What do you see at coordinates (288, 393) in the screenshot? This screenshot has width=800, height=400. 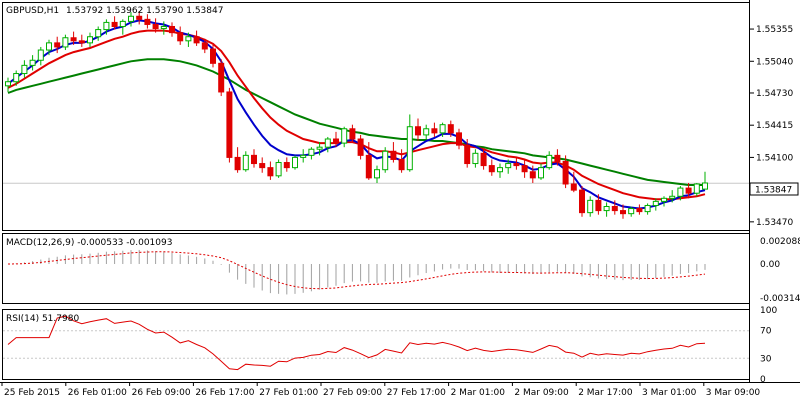 I see `time-tick-label: 27 Feb 01:00` at bounding box center [288, 393].